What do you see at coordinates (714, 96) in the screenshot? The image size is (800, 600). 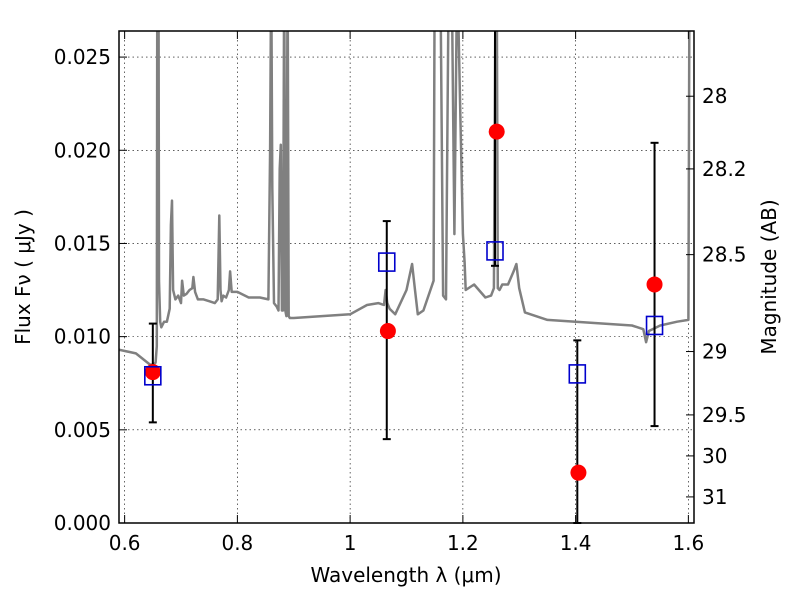 I see `y2-tick-label: 28` at bounding box center [714, 96].